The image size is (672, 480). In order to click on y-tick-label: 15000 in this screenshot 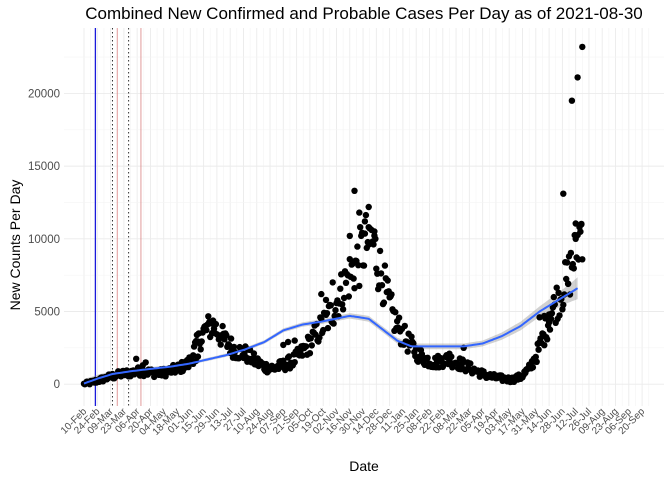, I will do `click(44, 167)`.